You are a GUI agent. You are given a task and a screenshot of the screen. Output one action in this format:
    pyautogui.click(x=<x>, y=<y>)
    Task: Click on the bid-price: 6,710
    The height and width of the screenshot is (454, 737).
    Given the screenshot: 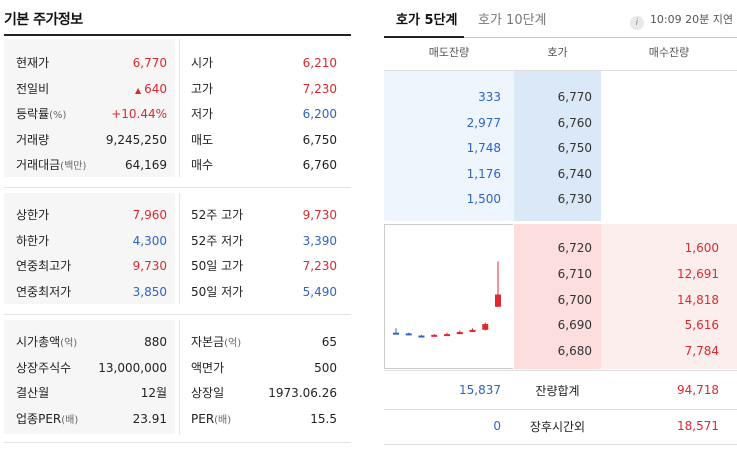 What is the action you would take?
    pyautogui.click(x=574, y=273)
    